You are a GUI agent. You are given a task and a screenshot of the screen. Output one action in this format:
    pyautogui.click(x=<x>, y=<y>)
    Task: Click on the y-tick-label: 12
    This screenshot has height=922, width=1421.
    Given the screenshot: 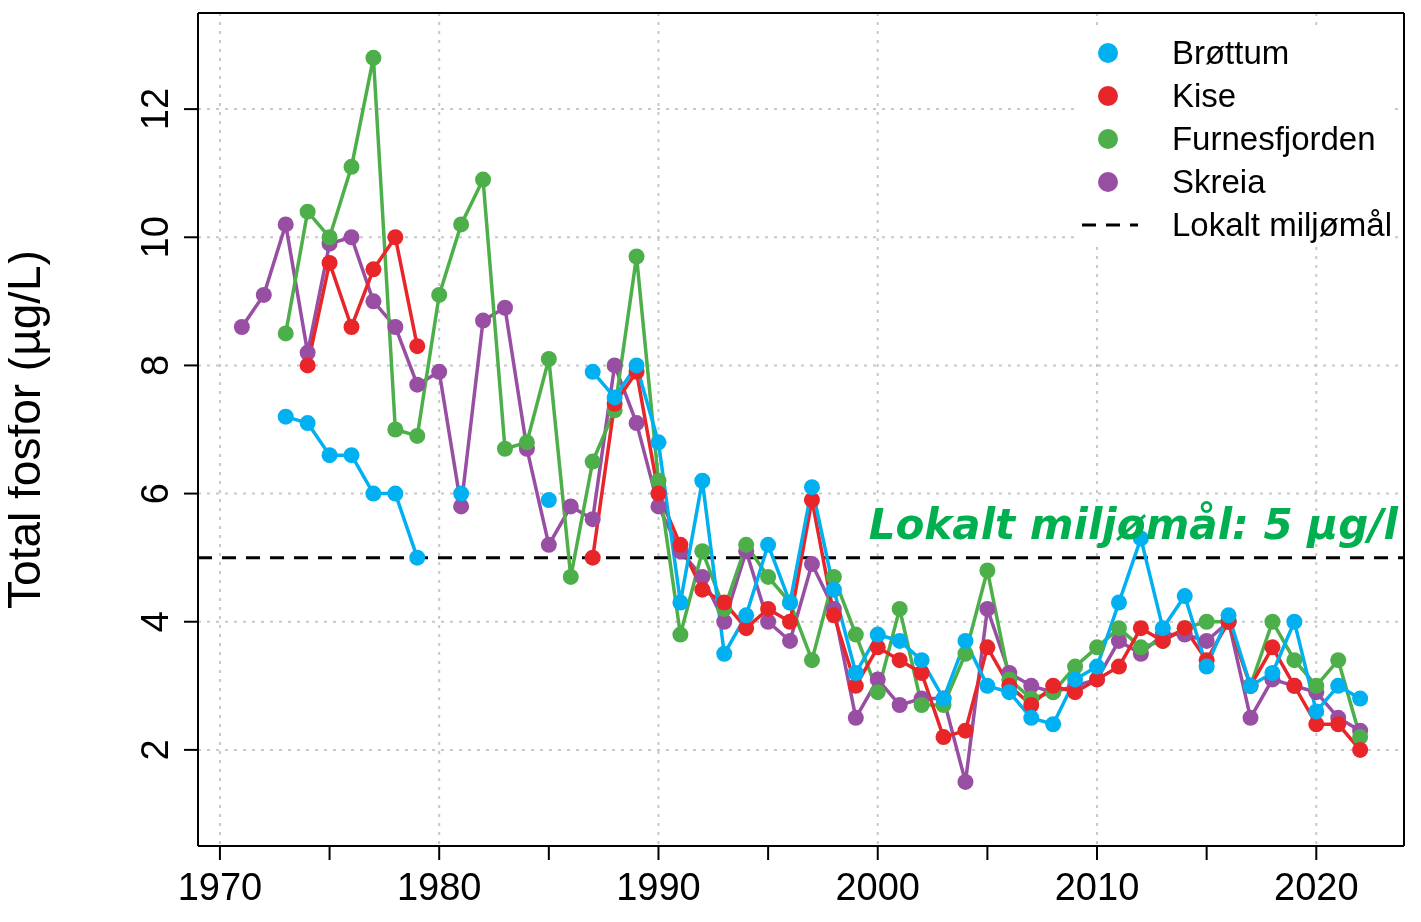 What is the action you would take?
    pyautogui.click(x=155, y=109)
    